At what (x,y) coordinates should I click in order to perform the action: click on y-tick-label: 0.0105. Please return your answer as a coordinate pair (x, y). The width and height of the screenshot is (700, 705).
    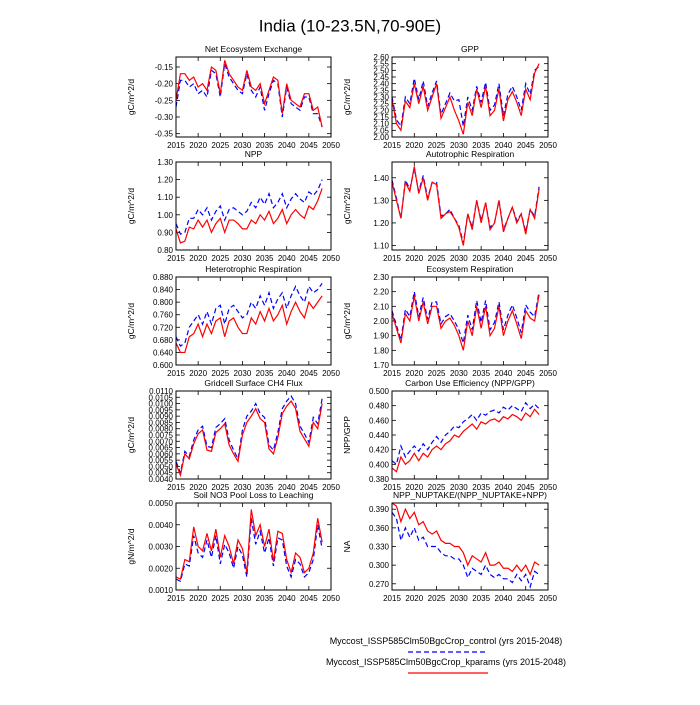
    Looking at the image, I should click on (161, 397).